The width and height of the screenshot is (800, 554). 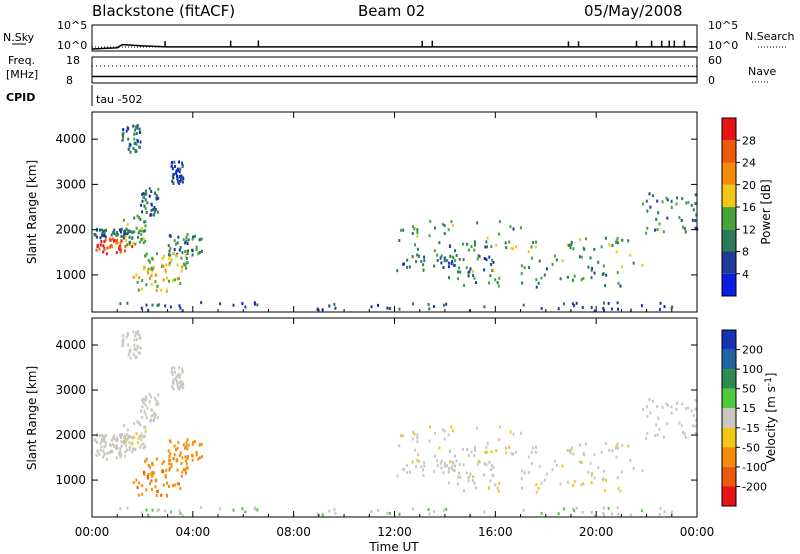 What do you see at coordinates (21, 60) in the screenshot?
I see `freq-label-top: Freq.` at bounding box center [21, 60].